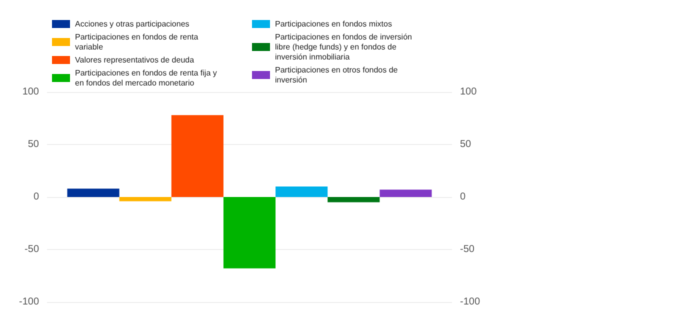  What do you see at coordinates (337, 75) in the screenshot?
I see `legend-label: Participaciones en otros fondos de inversión` at bounding box center [337, 75].